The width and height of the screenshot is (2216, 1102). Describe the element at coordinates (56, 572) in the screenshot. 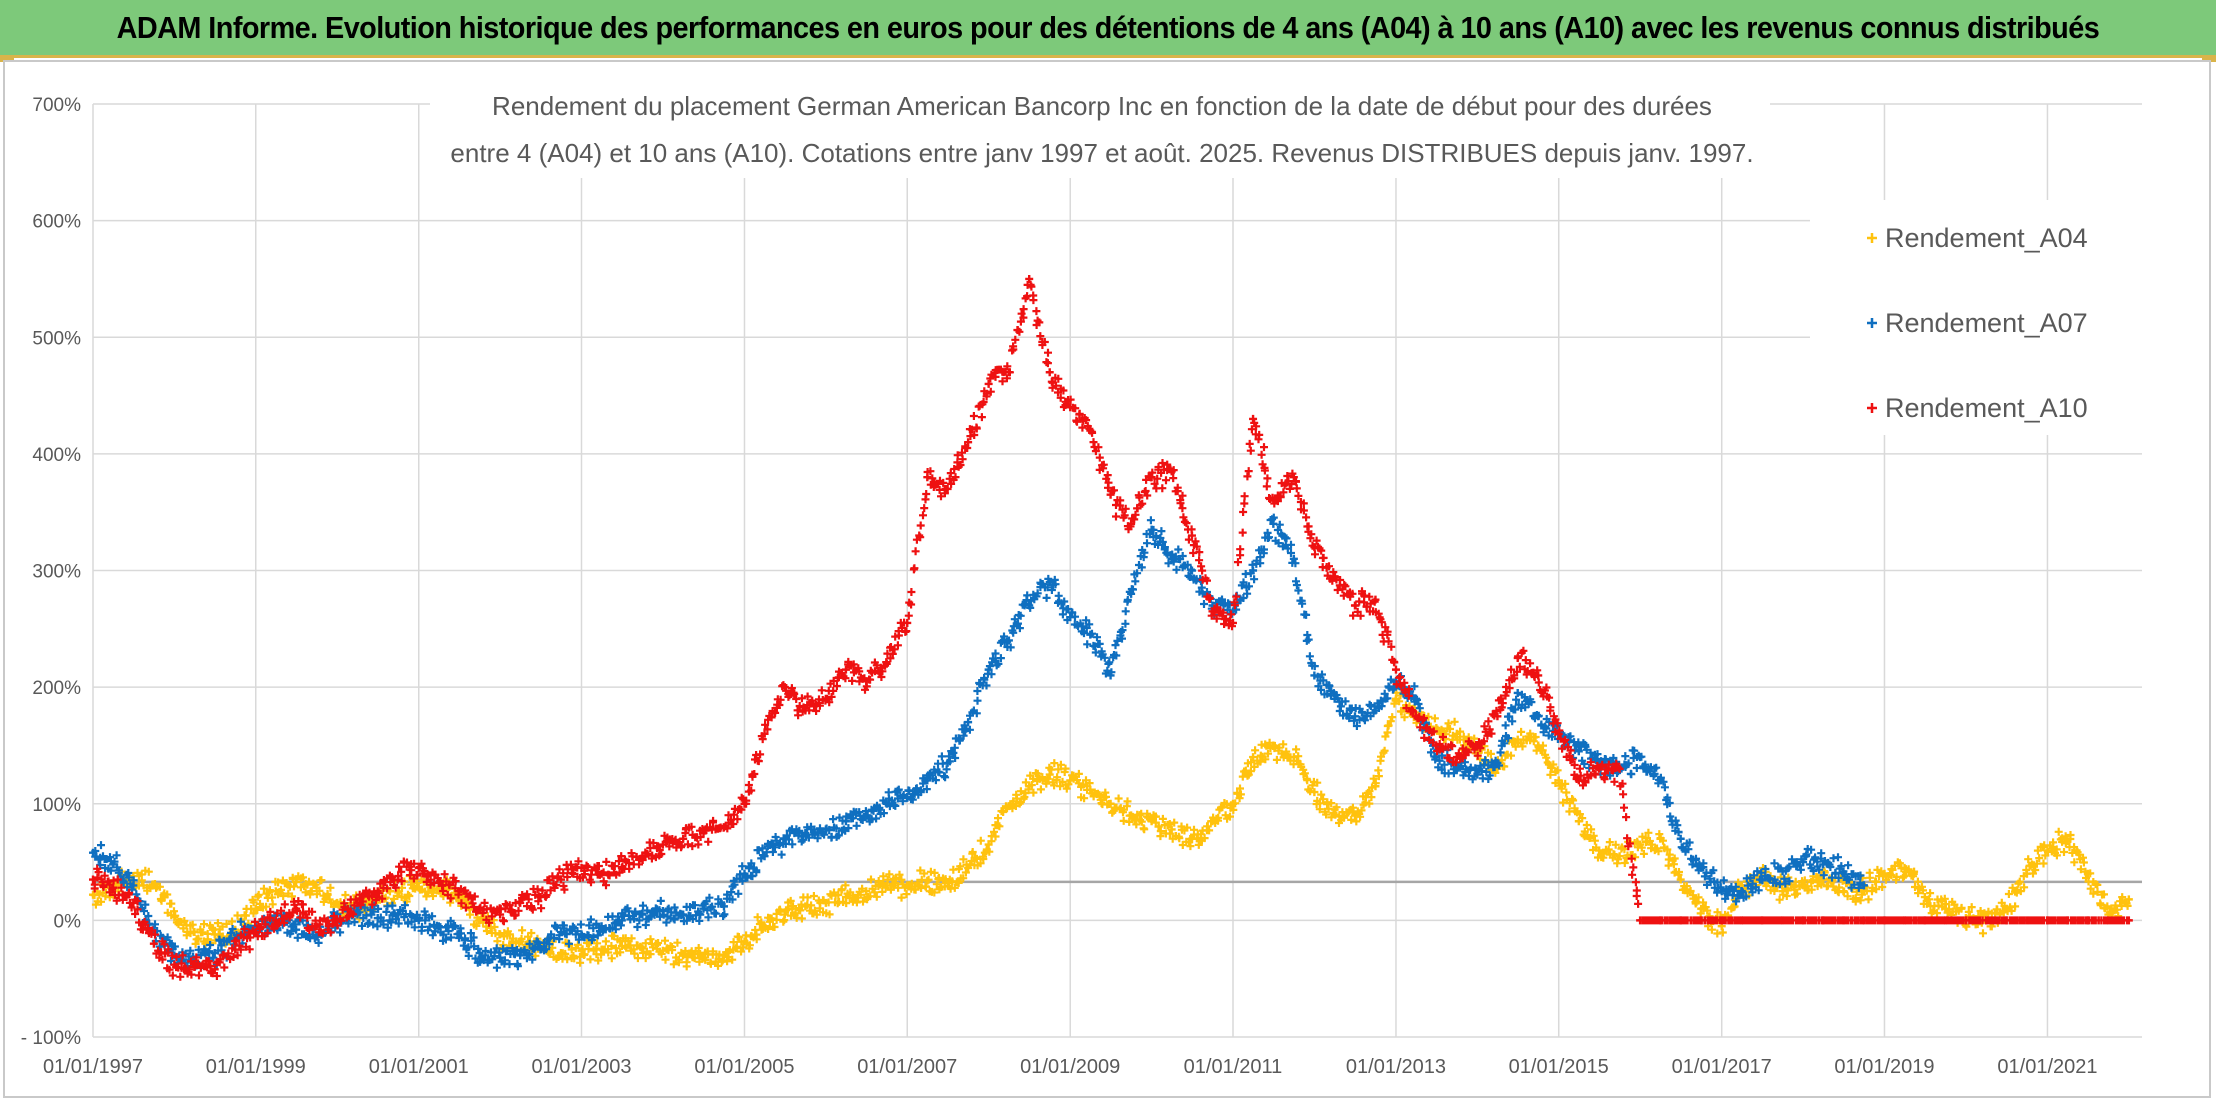

I see `y-tick-label: 300%` at that location.